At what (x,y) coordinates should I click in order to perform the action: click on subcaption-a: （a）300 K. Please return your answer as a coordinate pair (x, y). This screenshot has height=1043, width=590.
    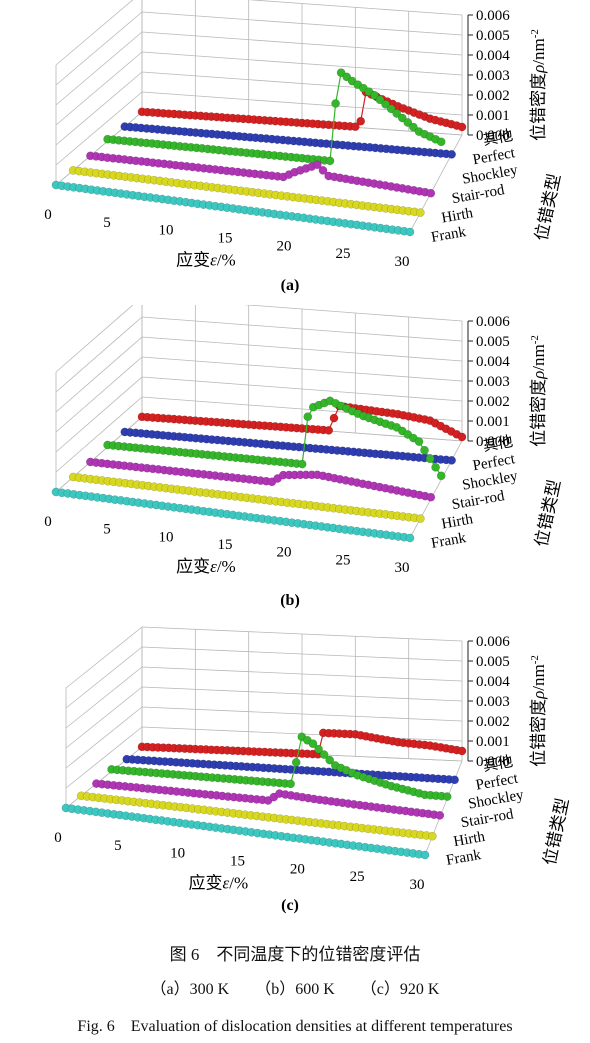
    Looking at the image, I should click on (190, 989).